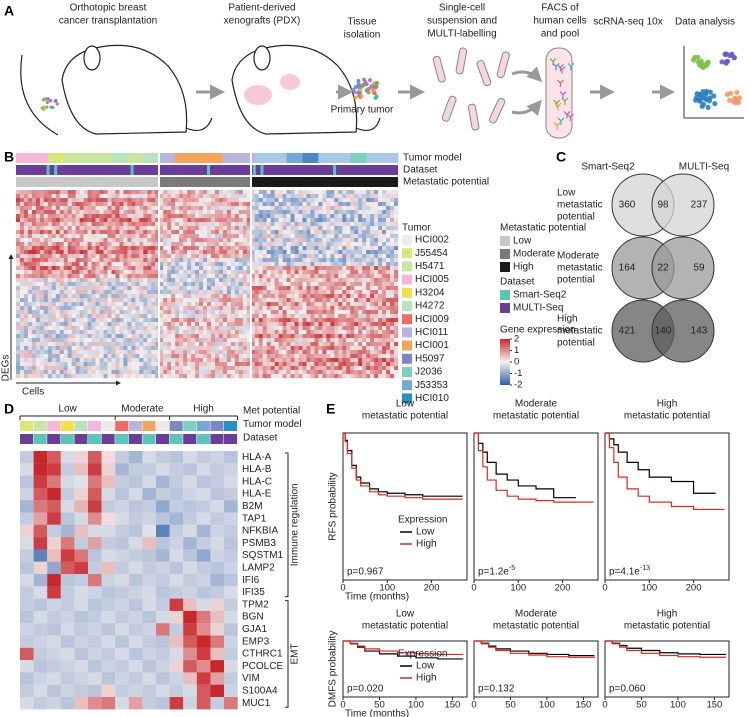 The image size is (750, 717). I want to click on legend-swatch, so click(505, 254).